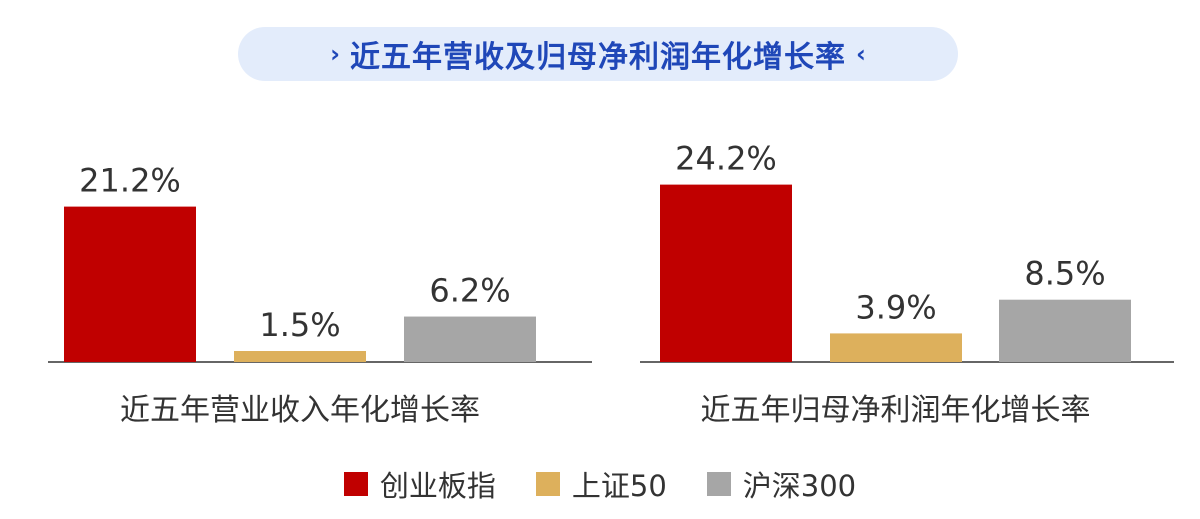 The height and width of the screenshot is (519, 1200). Describe the element at coordinates (605, 410) in the screenshot. I see `category-labels-layer: 近五年营业收入年化增长率 近五年归母净利润年化增长率` at that location.